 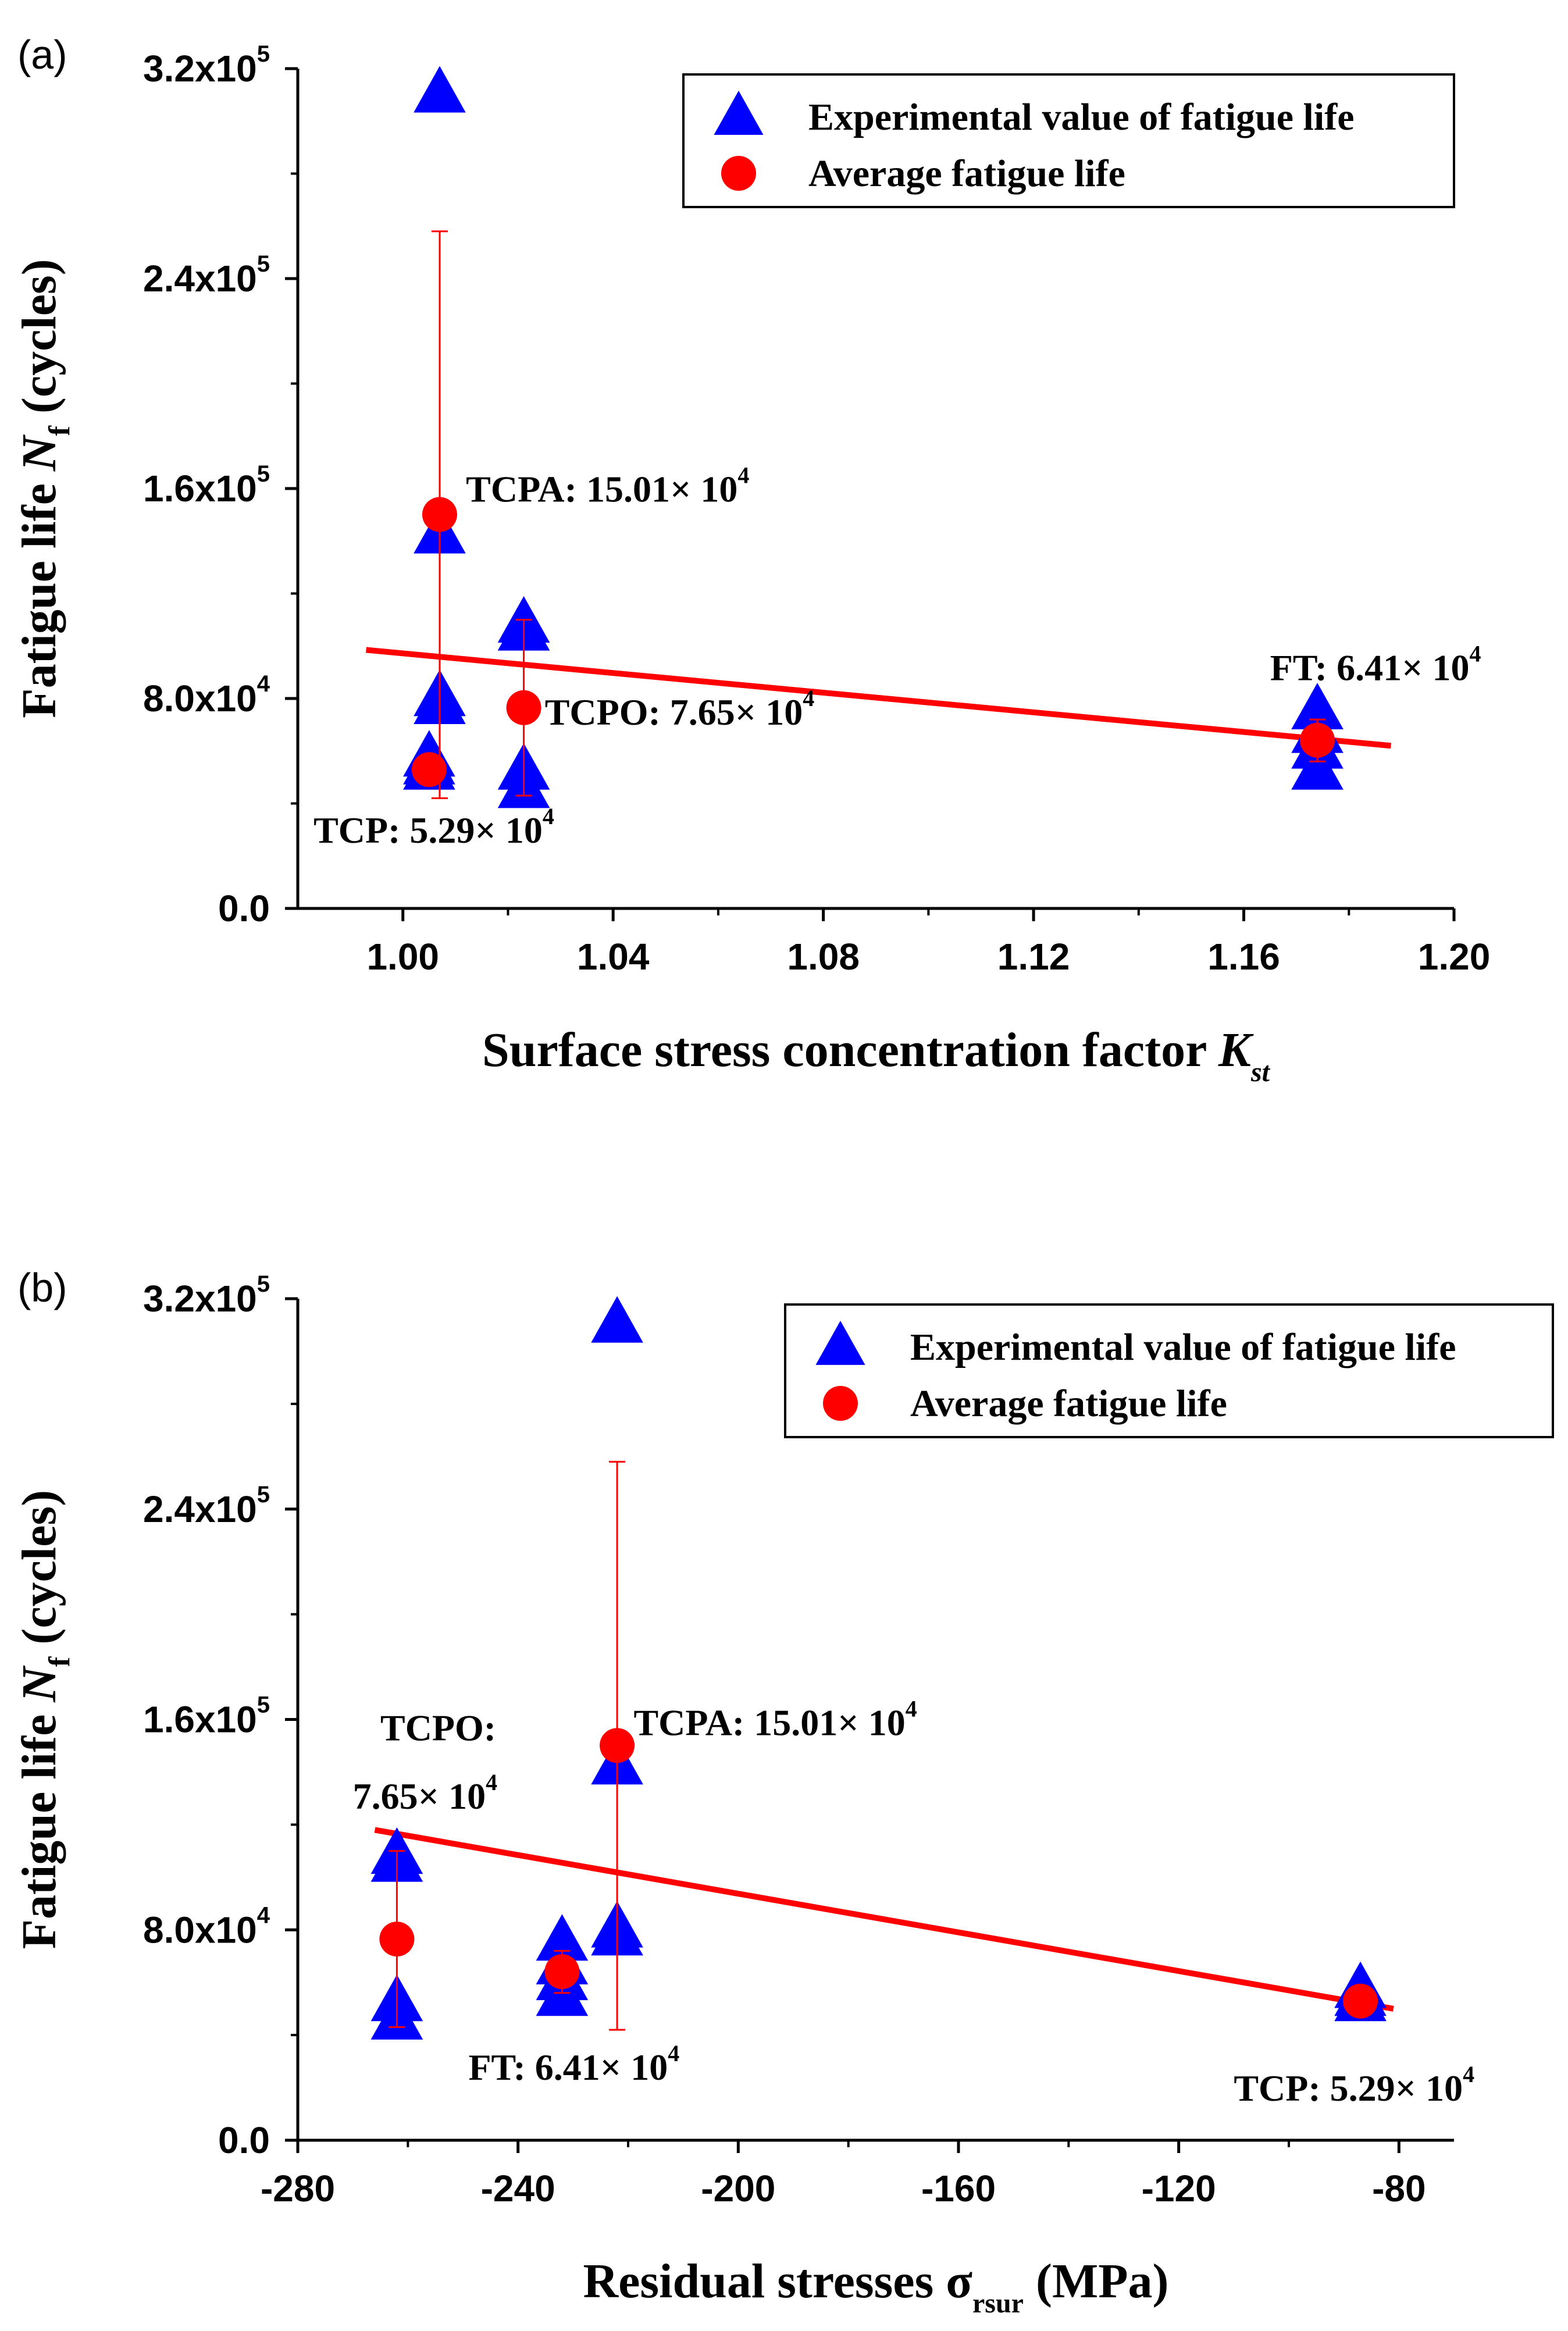 I want to click on annotation-label: TCPO:, so click(x=438, y=1728).